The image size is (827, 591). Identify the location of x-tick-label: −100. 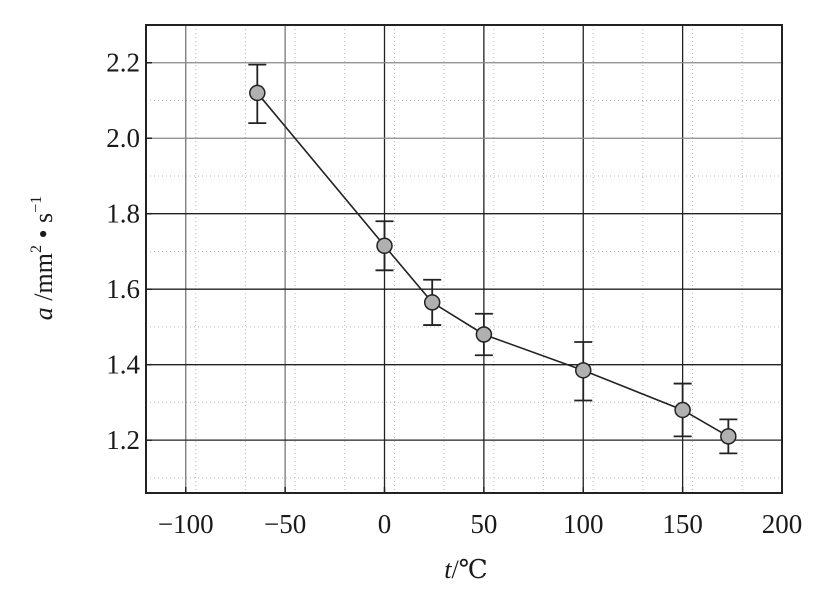
(186, 524).